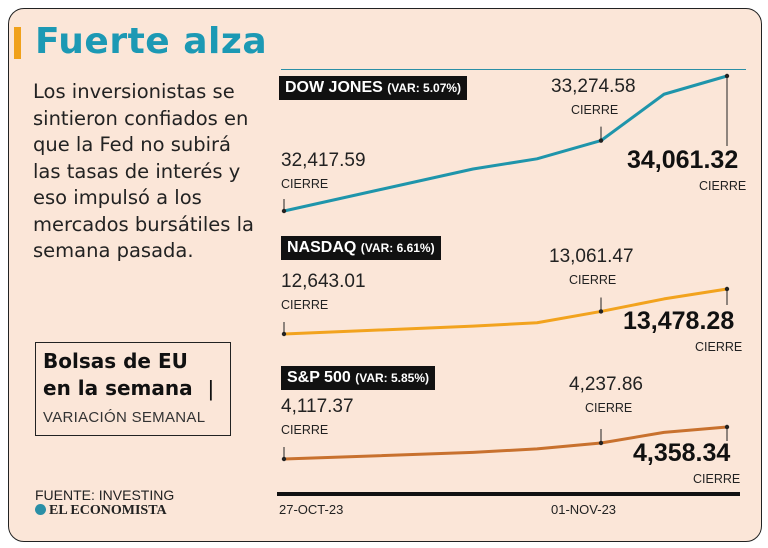  Describe the element at coordinates (719, 347) in the screenshot. I see `nasdaq-end-close: CIERRE` at that location.